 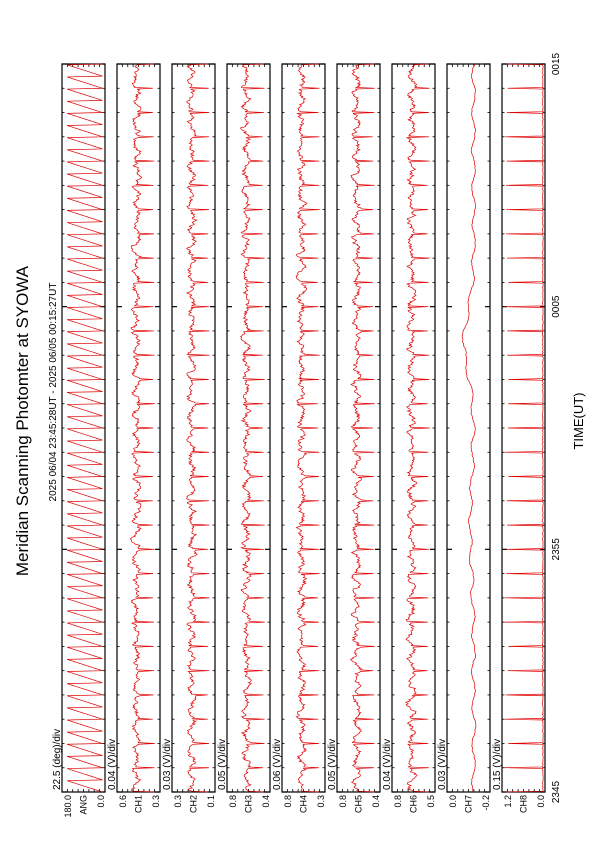 What do you see at coordinates (139, 804) in the screenshot?
I see `channel-label: CH1` at bounding box center [139, 804].